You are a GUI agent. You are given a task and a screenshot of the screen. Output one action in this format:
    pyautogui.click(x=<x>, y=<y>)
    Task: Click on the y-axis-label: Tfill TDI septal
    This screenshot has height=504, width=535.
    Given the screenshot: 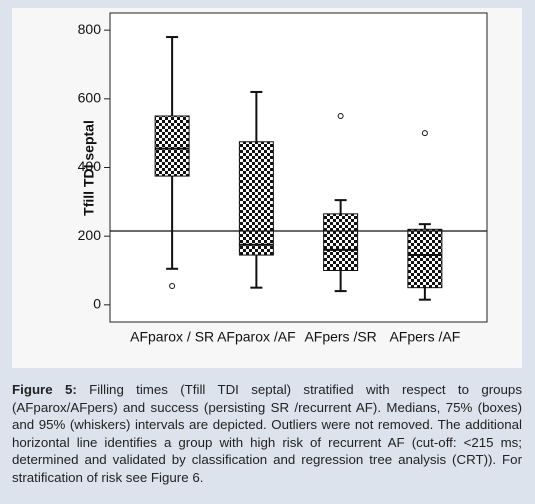 What is the action you would take?
    pyautogui.click(x=89, y=168)
    